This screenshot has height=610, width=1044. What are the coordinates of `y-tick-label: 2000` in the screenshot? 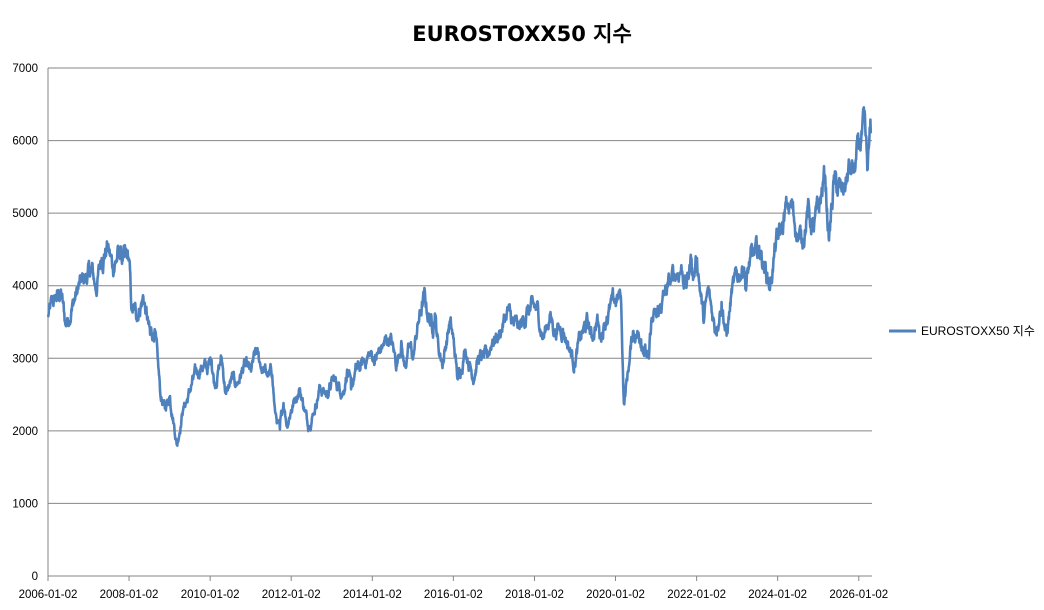 It's located at (25, 432).